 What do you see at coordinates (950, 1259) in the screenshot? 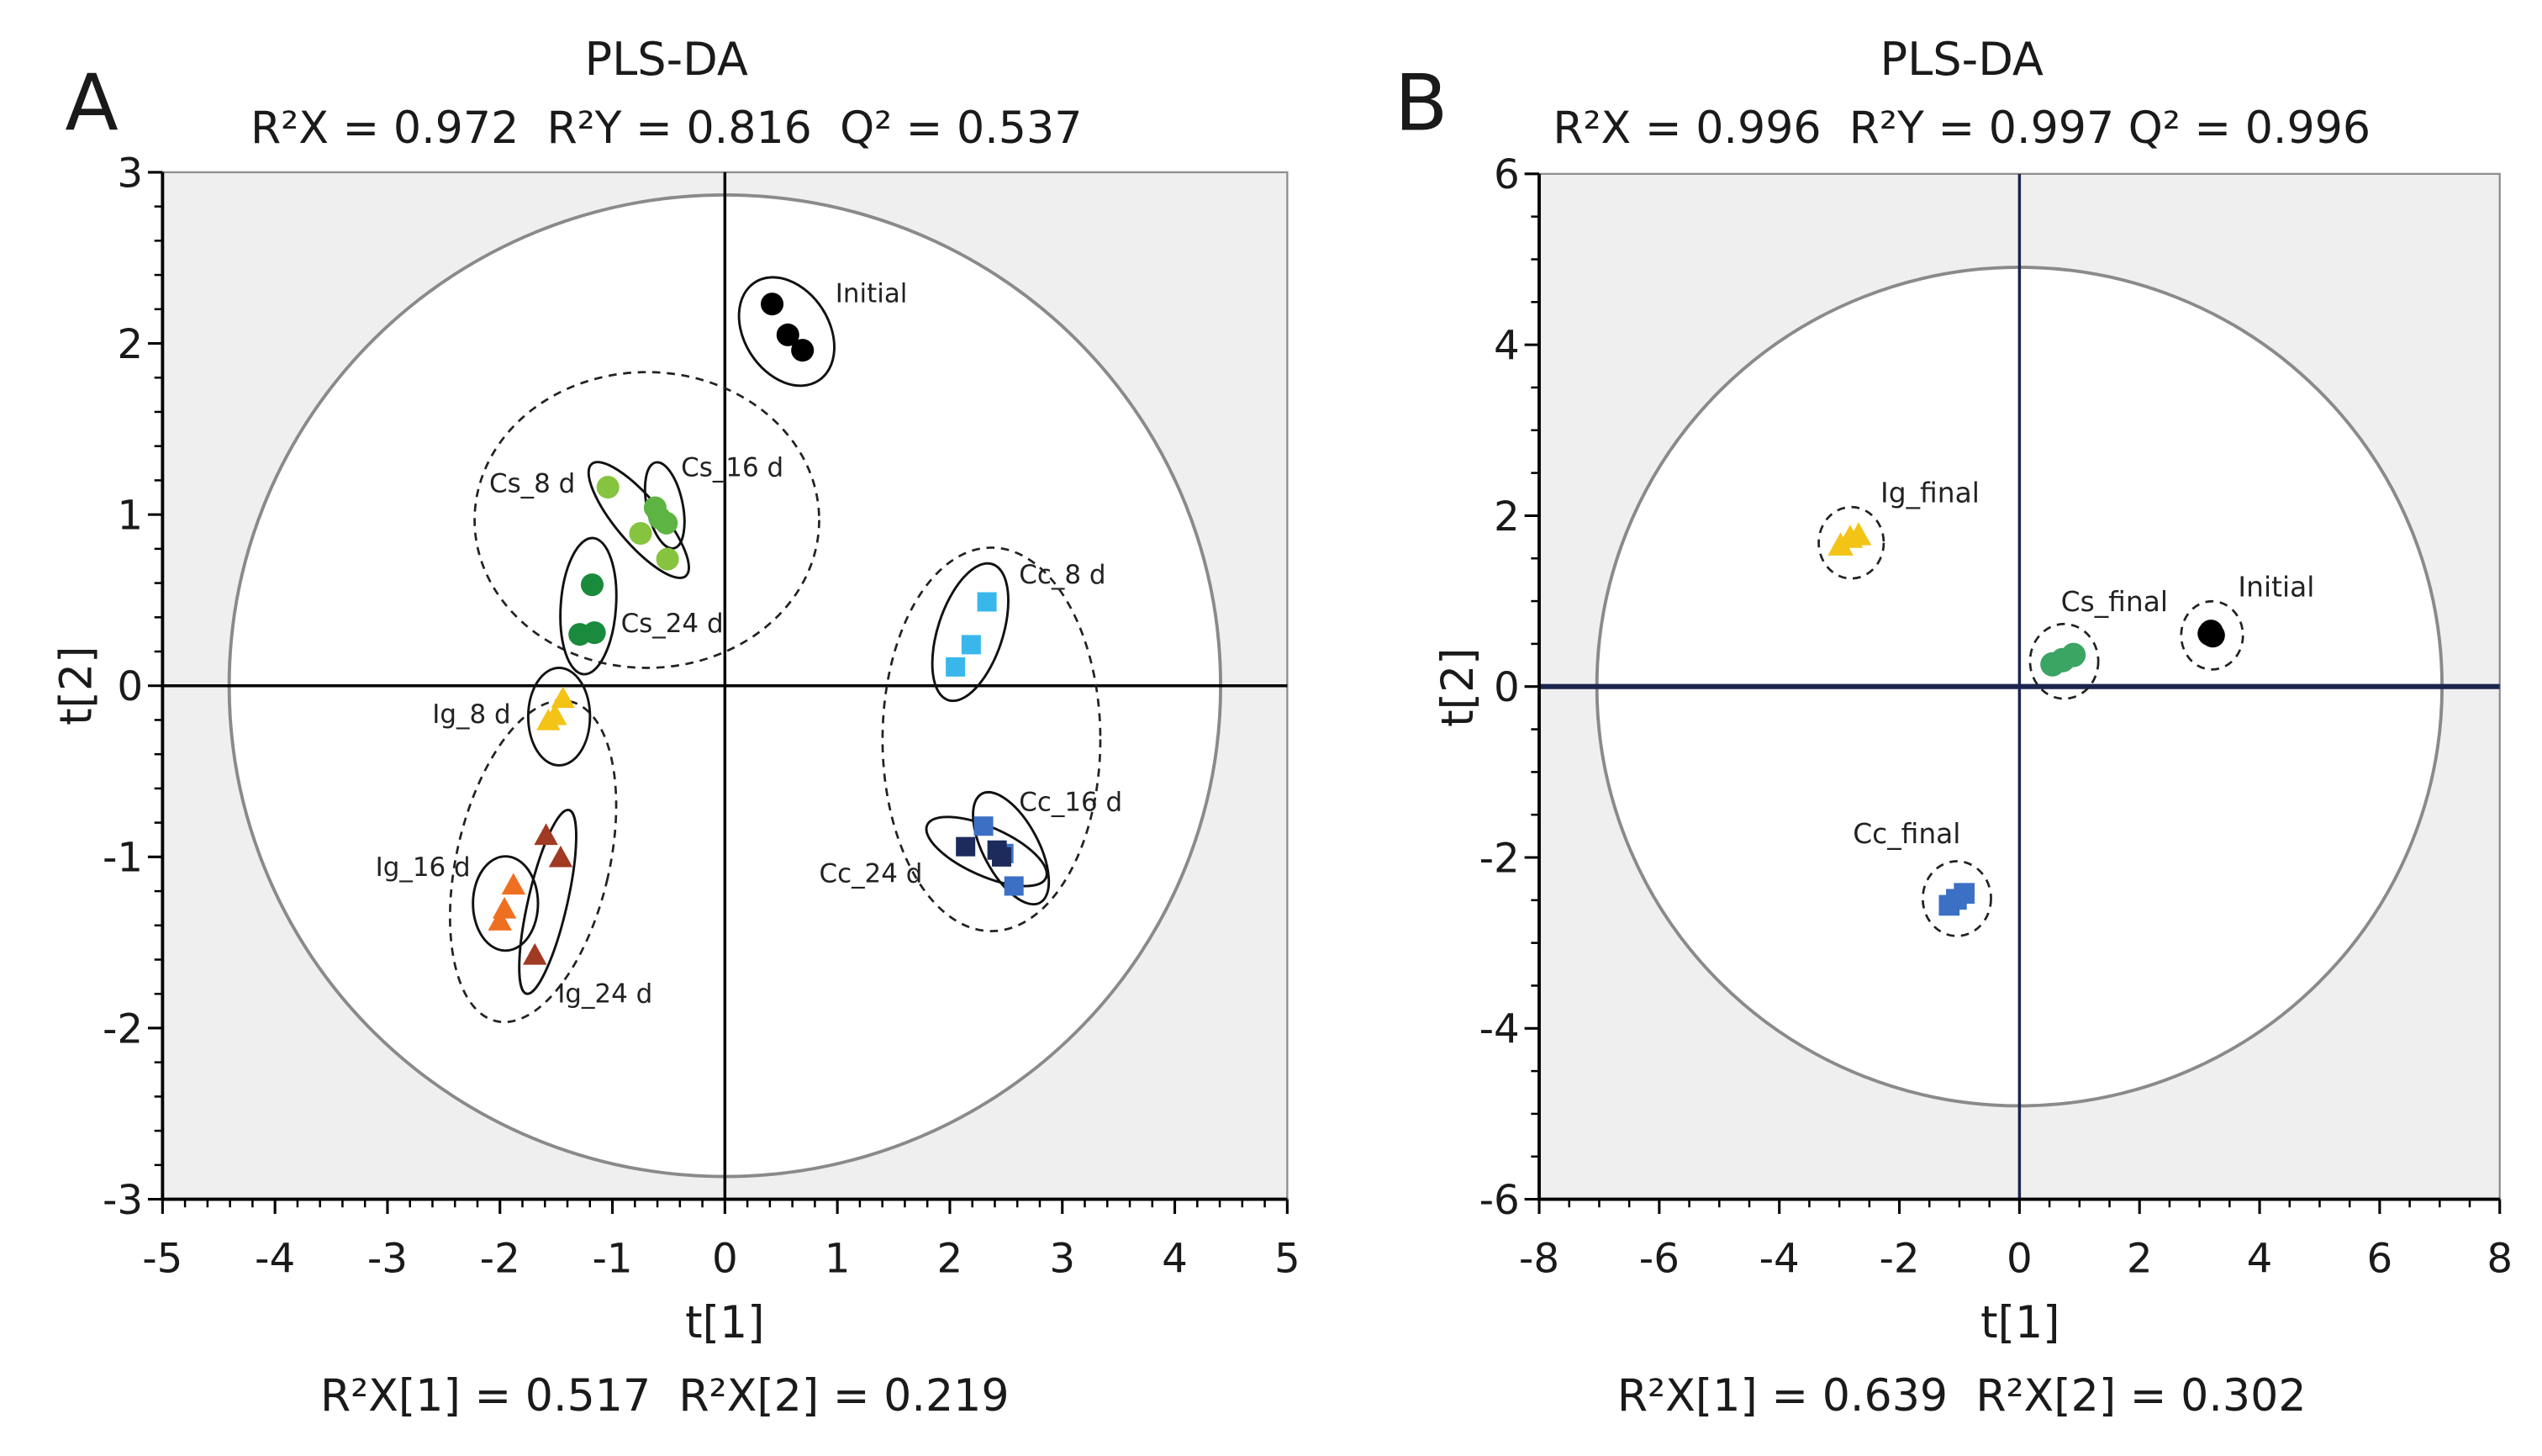
I see `panel-a-x-tick-label: 2` at bounding box center [950, 1259].